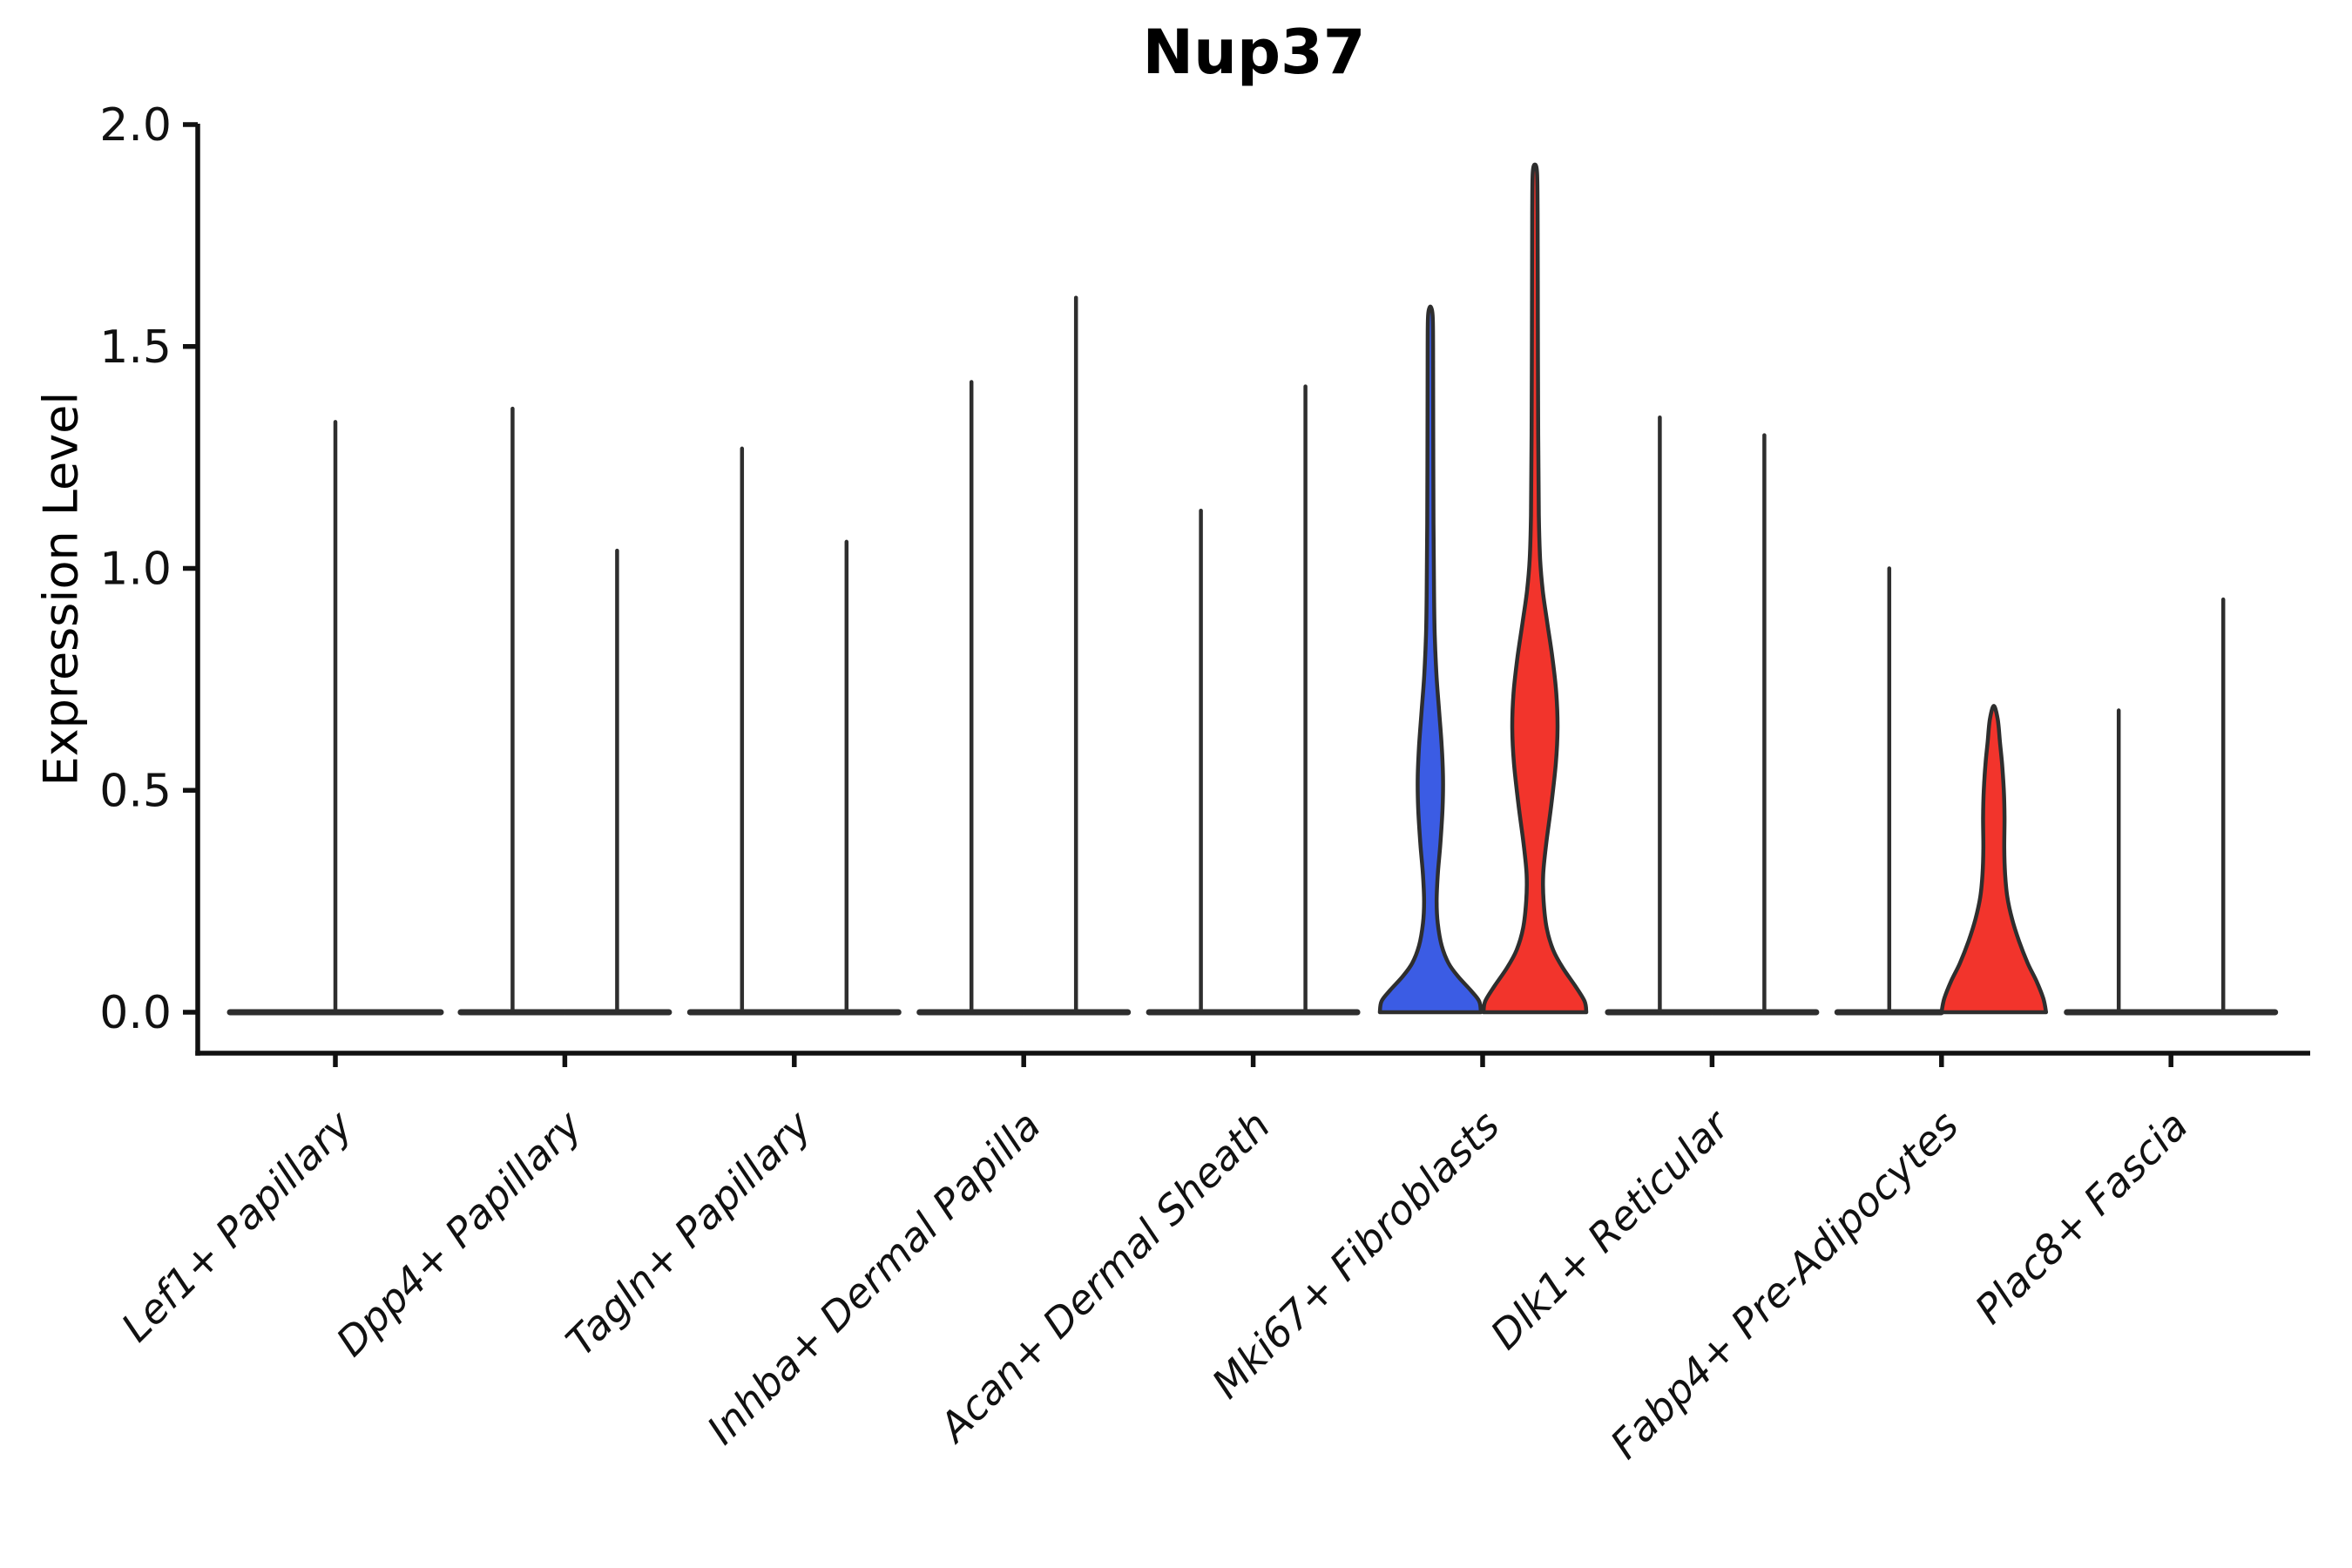  Describe the element at coordinates (1611, 1228) in the screenshot. I see `x-tick-label: Dlk1+ Reticular` at that location.